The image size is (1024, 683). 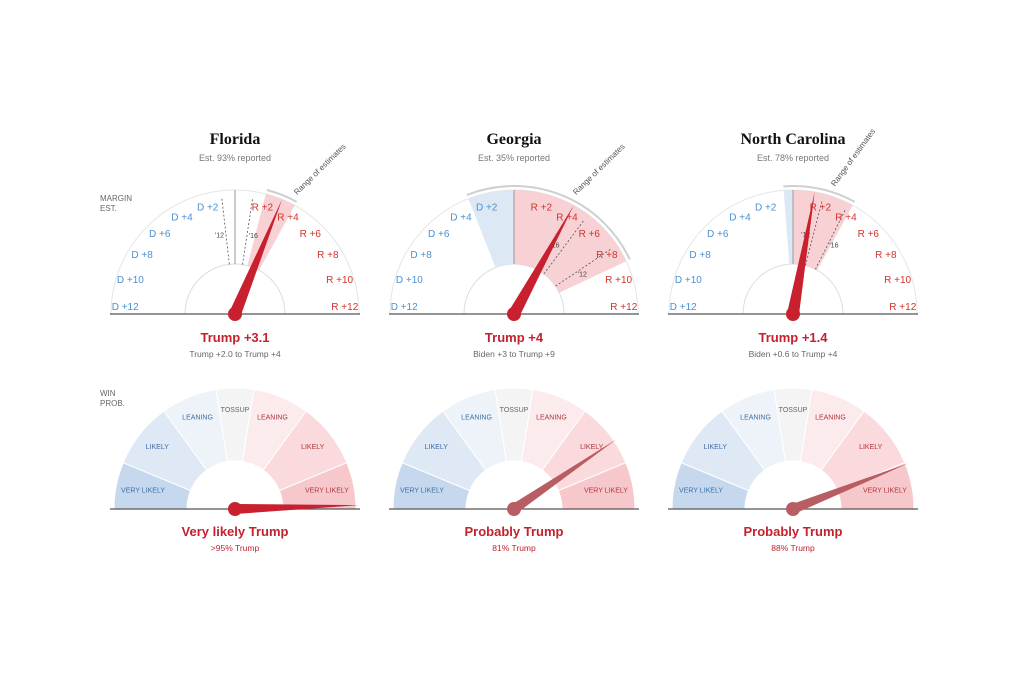 I want to click on margin-range-text: Biden +3 to Trump +9, so click(x=514, y=354).